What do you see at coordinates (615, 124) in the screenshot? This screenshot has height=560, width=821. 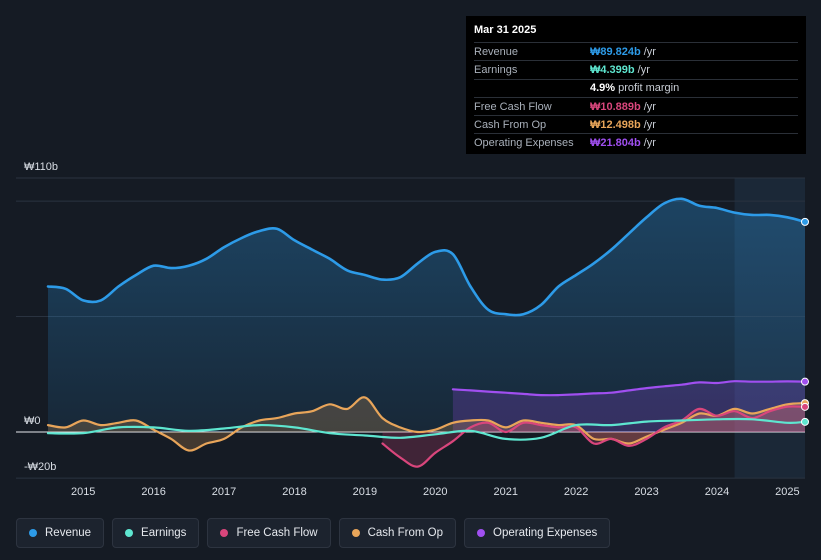 I see `tooltip-value: ₩12.498b` at bounding box center [615, 124].